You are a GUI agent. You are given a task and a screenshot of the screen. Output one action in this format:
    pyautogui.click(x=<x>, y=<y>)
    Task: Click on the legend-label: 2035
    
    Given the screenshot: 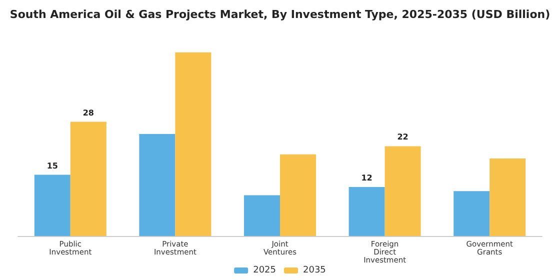 What is the action you would take?
    pyautogui.click(x=314, y=271)
    